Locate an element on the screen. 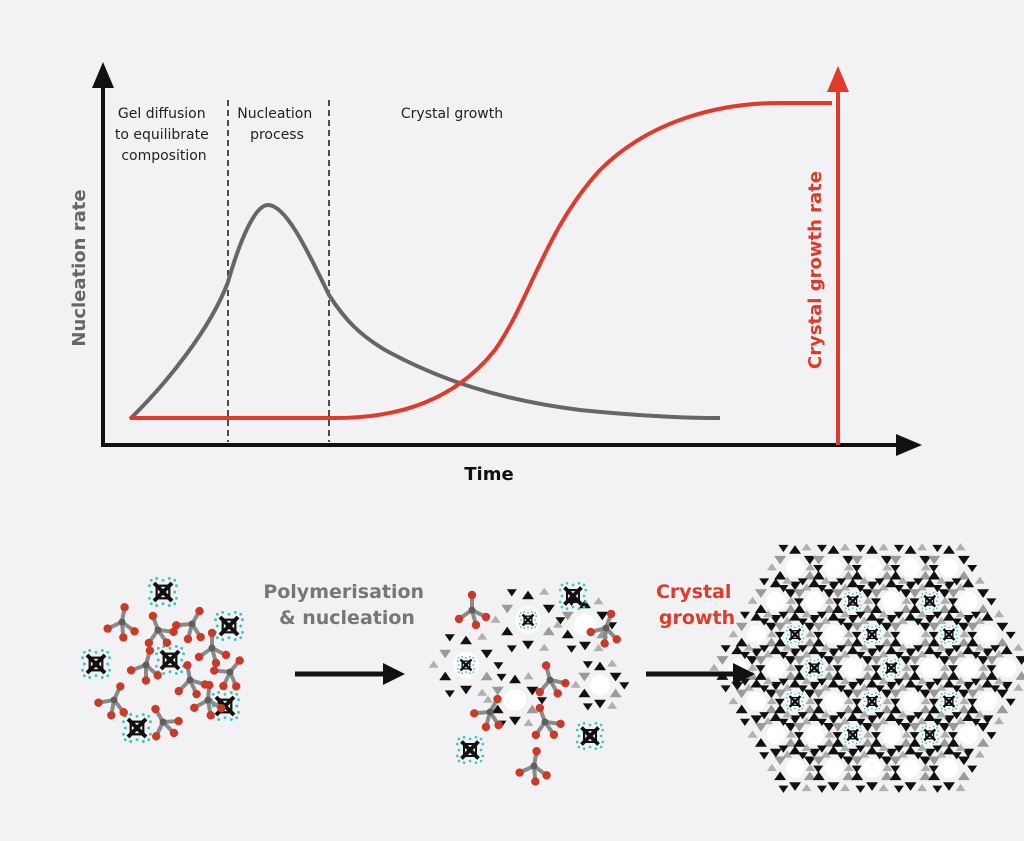 This screenshot has height=841, width=1024. left-axis-title: Nucleation rate is located at coordinates (79, 267).